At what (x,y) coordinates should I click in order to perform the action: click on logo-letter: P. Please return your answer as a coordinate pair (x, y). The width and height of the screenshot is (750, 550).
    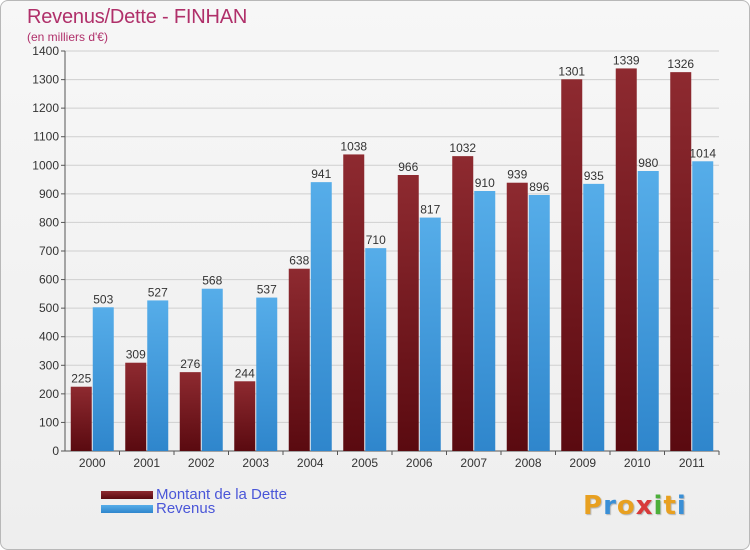
    Looking at the image, I should click on (593, 506).